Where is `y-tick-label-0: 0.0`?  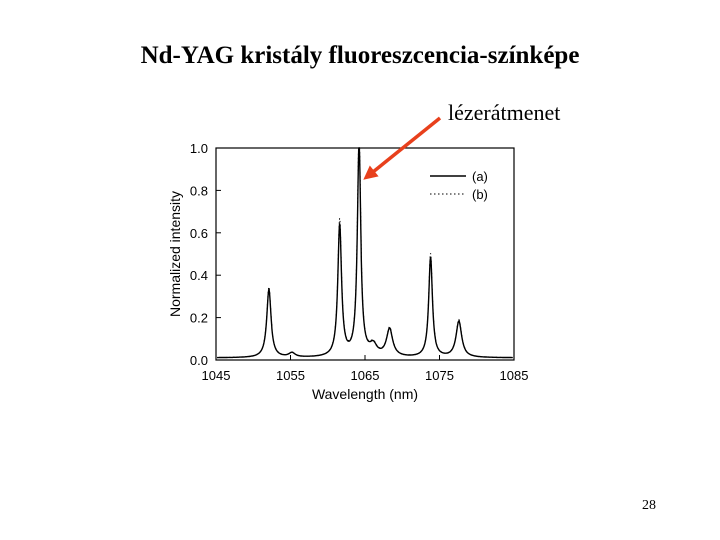
y-tick-label-0: 0.0 is located at coordinates (199, 360).